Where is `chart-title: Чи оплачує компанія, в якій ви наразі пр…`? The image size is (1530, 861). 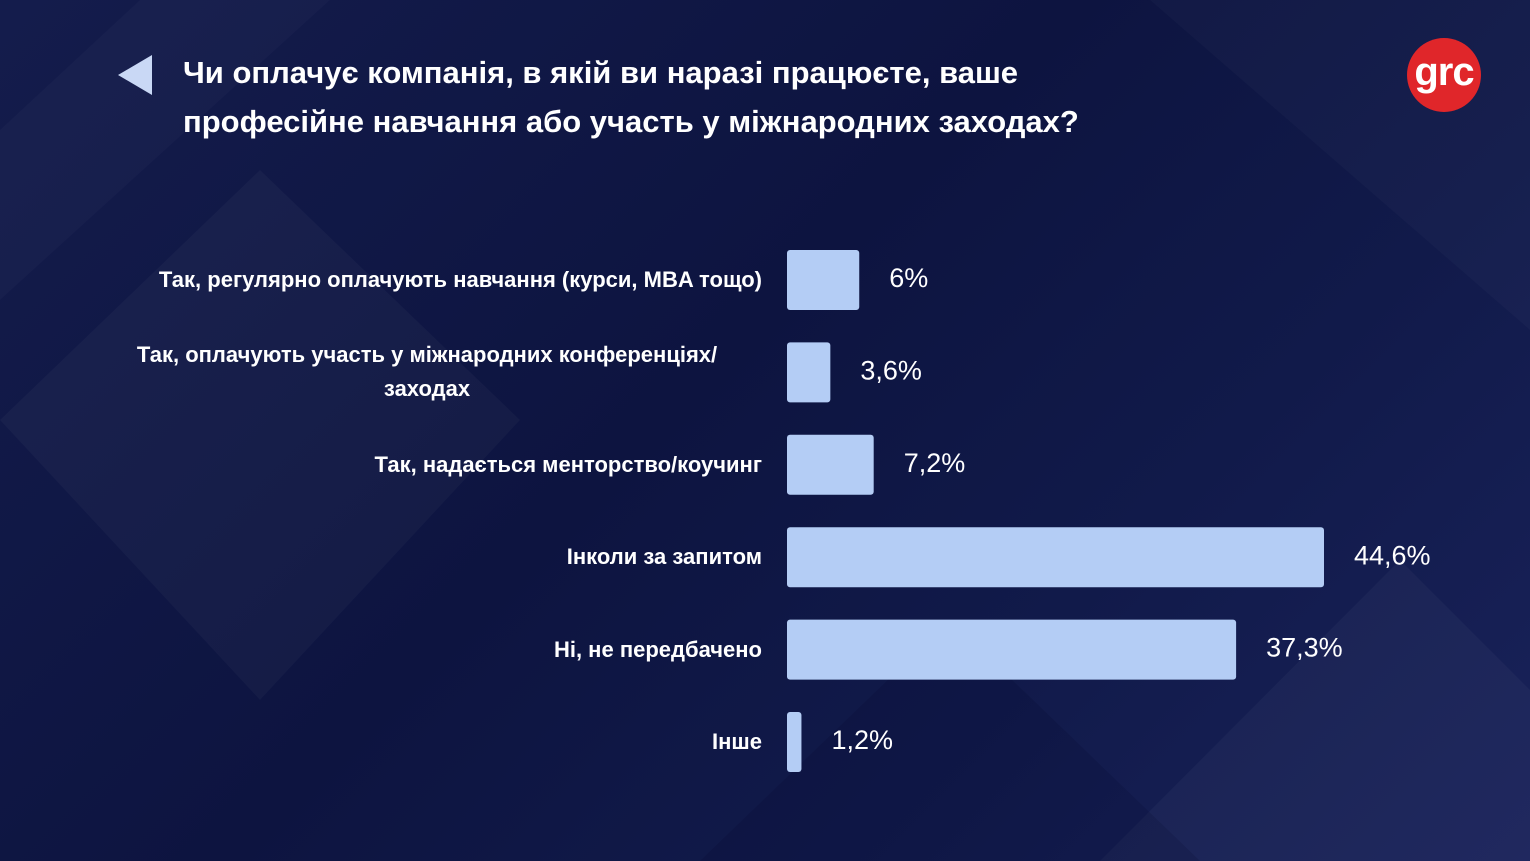 chart-title: Чи оплачує компанія, в якій ви наразі пр… is located at coordinates (631, 97).